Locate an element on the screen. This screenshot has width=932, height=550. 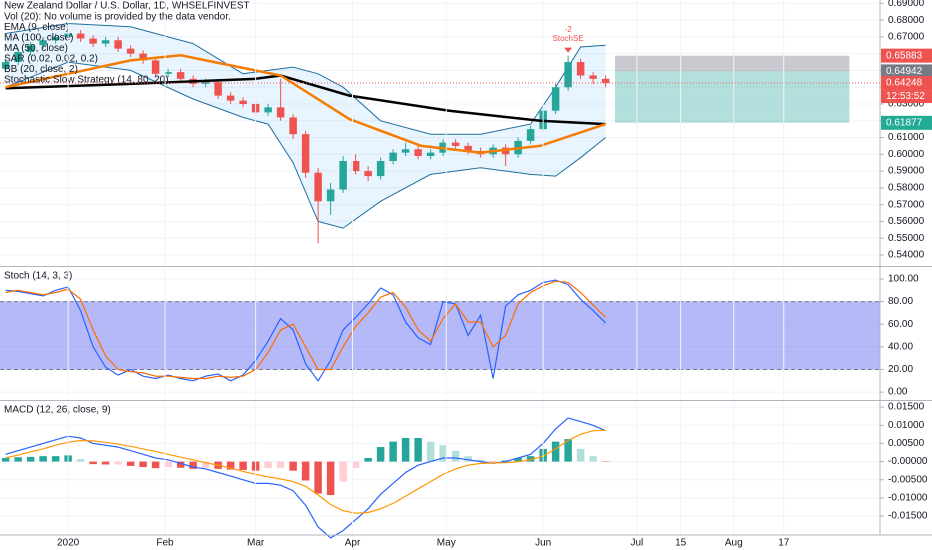
indicator-legend: SAR (0.02, 0.02, 0.2) is located at coordinates (51, 59).